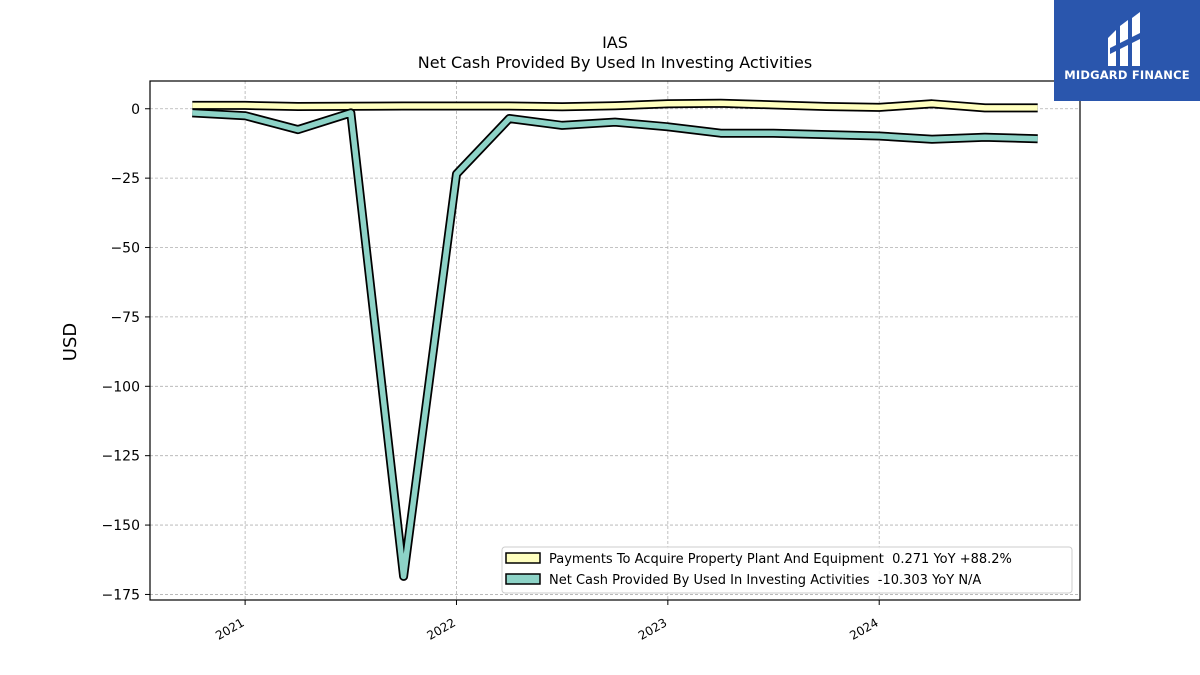 This screenshot has width=1200, height=675. Describe the element at coordinates (652, 628) in the screenshot. I see `x-tick-label: 2023` at that location.